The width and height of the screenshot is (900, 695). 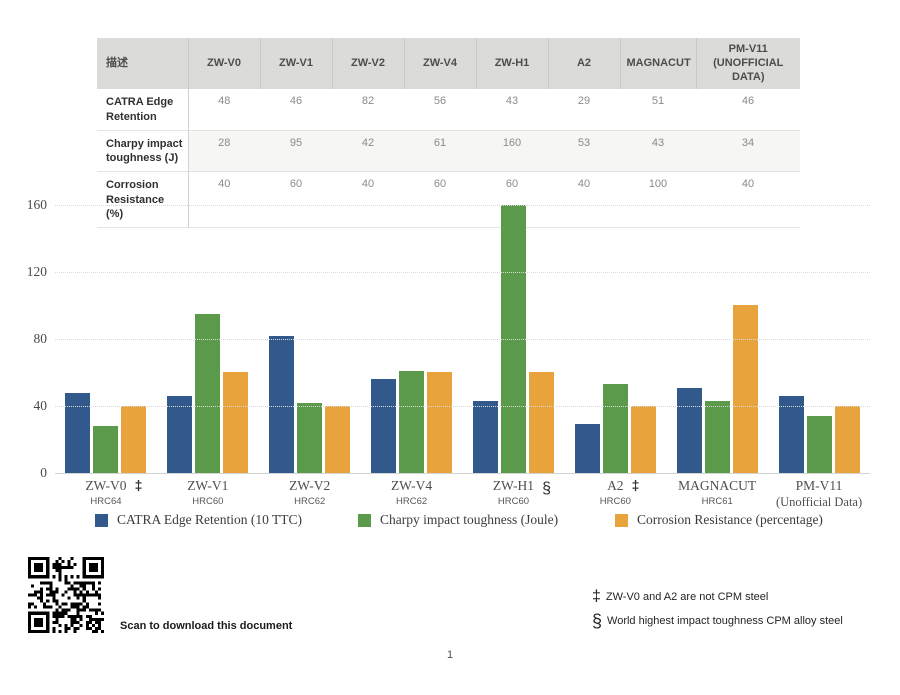 I want to click on x-axis-label: ZW-V1 HRC60, so click(x=208, y=492).